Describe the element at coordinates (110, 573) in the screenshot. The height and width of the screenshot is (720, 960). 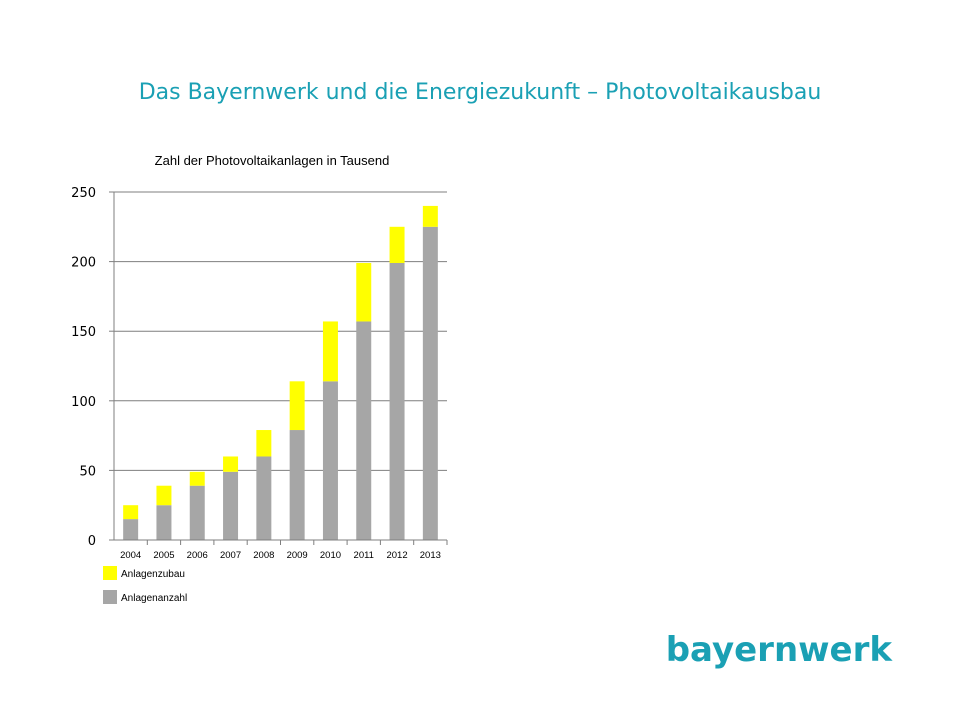
I see `legend-swatch-anlagenzubau` at that location.